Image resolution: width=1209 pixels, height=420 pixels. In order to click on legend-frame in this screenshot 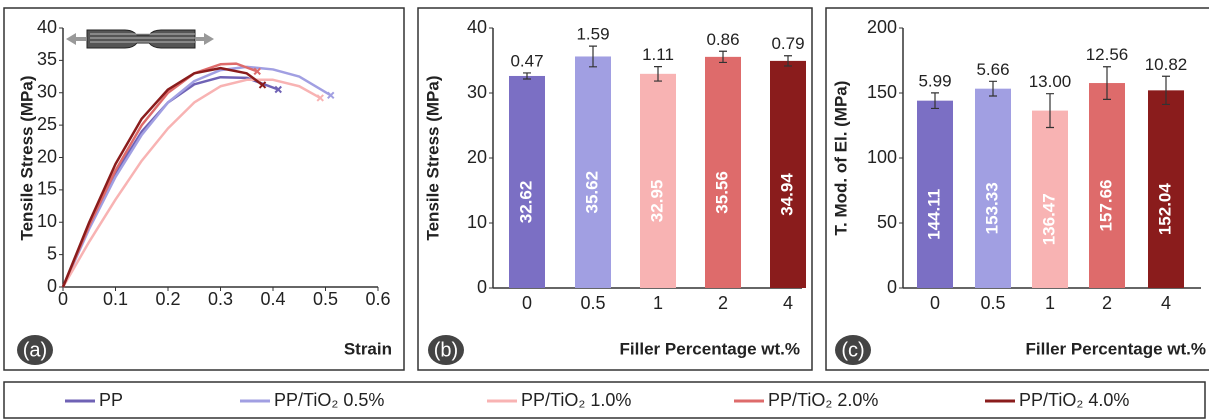, I will do `click(604, 400)`.